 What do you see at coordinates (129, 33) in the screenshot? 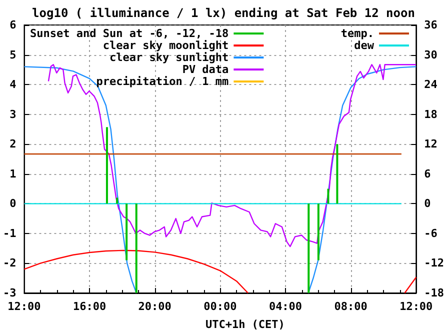
I see `legend-label: Sunset and Sun at -6, -12, -18` at bounding box center [129, 33].